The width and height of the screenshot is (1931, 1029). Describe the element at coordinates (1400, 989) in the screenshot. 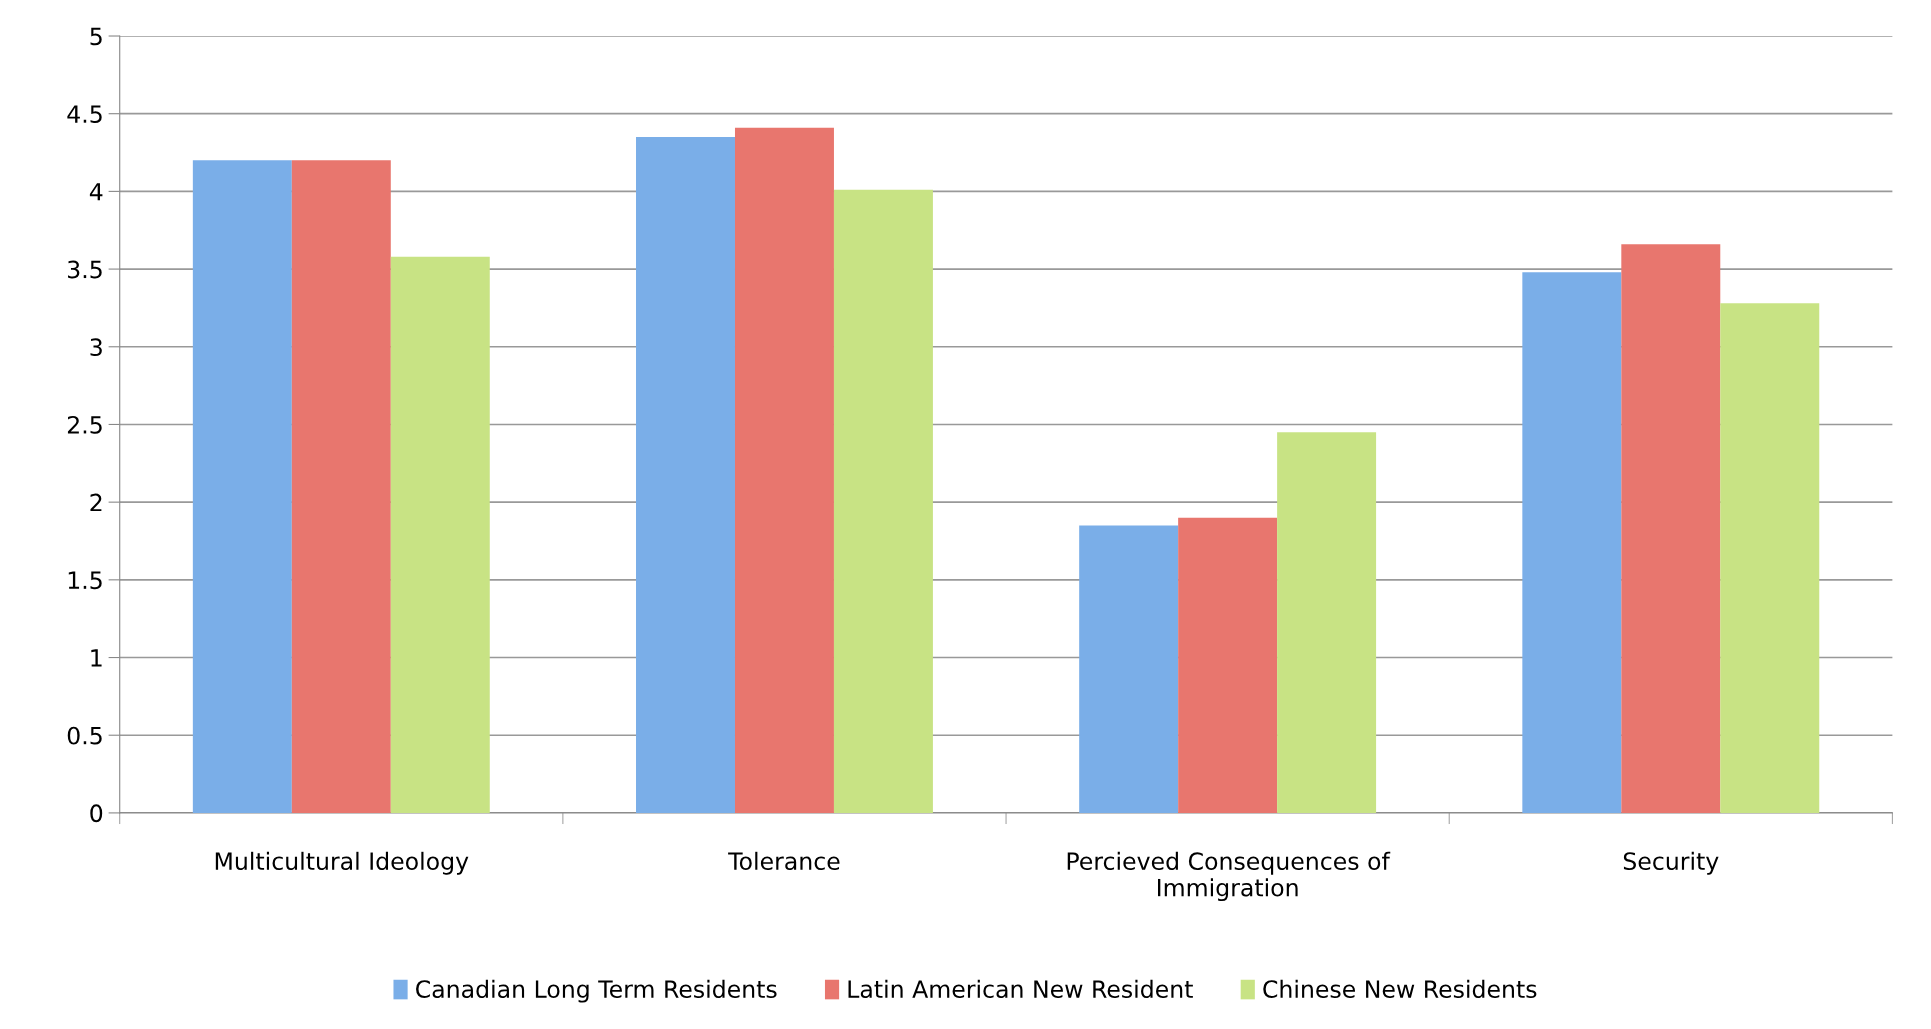

I see `legend-label: Chinese New Residents` at that location.